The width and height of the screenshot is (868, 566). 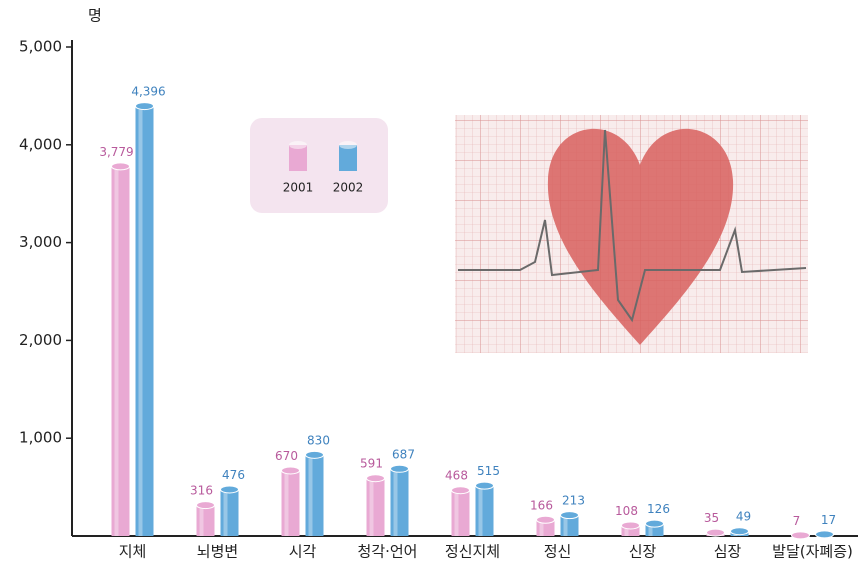 What do you see at coordinates (456, 476) in the screenshot?
I see `value-label: 468` at bounding box center [456, 476].